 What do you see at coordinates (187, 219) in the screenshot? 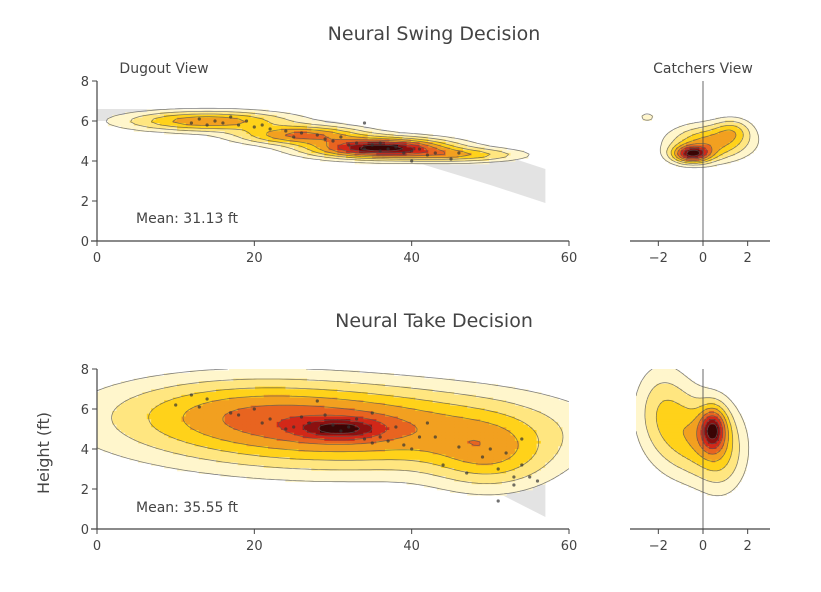
I see `swing-mean-annotation: Mean: 31.13 ft` at bounding box center [187, 219].